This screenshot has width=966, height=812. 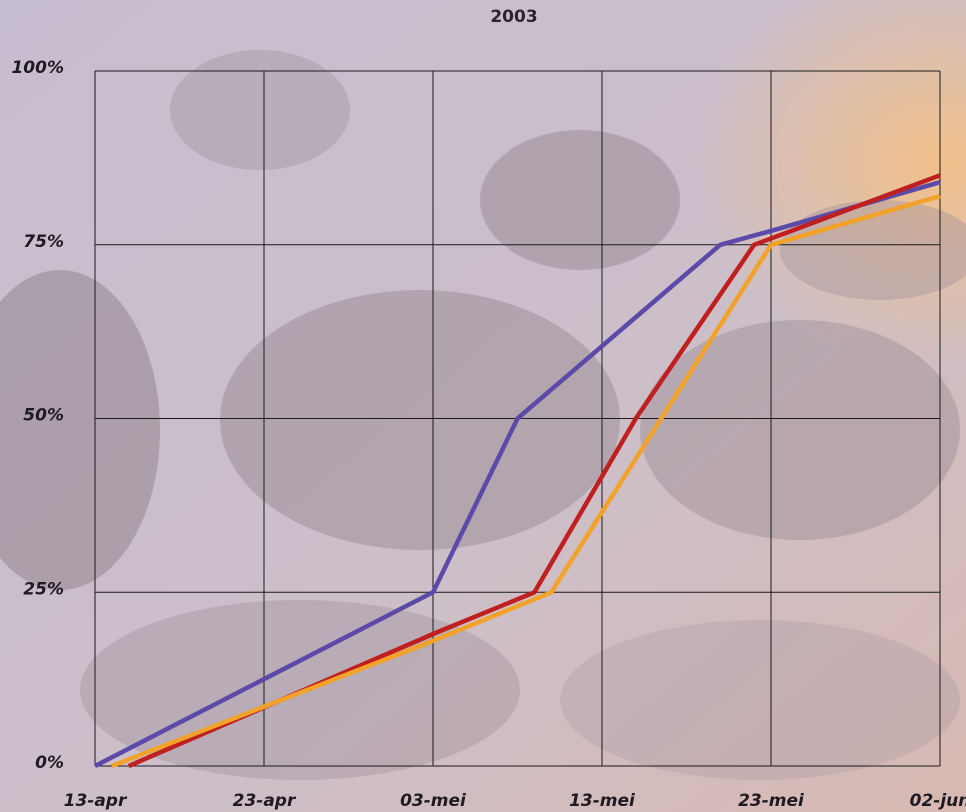 What do you see at coordinates (43, 242) in the screenshot?
I see `y-tick-label: 75%` at bounding box center [43, 242].